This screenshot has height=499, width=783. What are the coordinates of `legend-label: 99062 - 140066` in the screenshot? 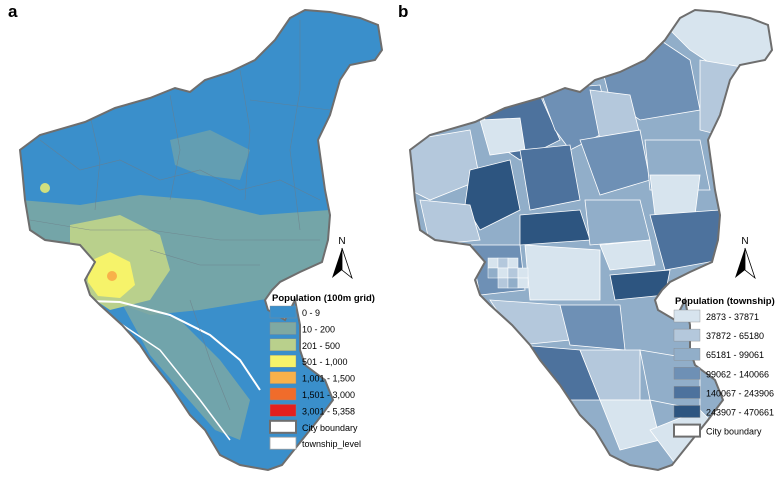 It's located at (737, 374).